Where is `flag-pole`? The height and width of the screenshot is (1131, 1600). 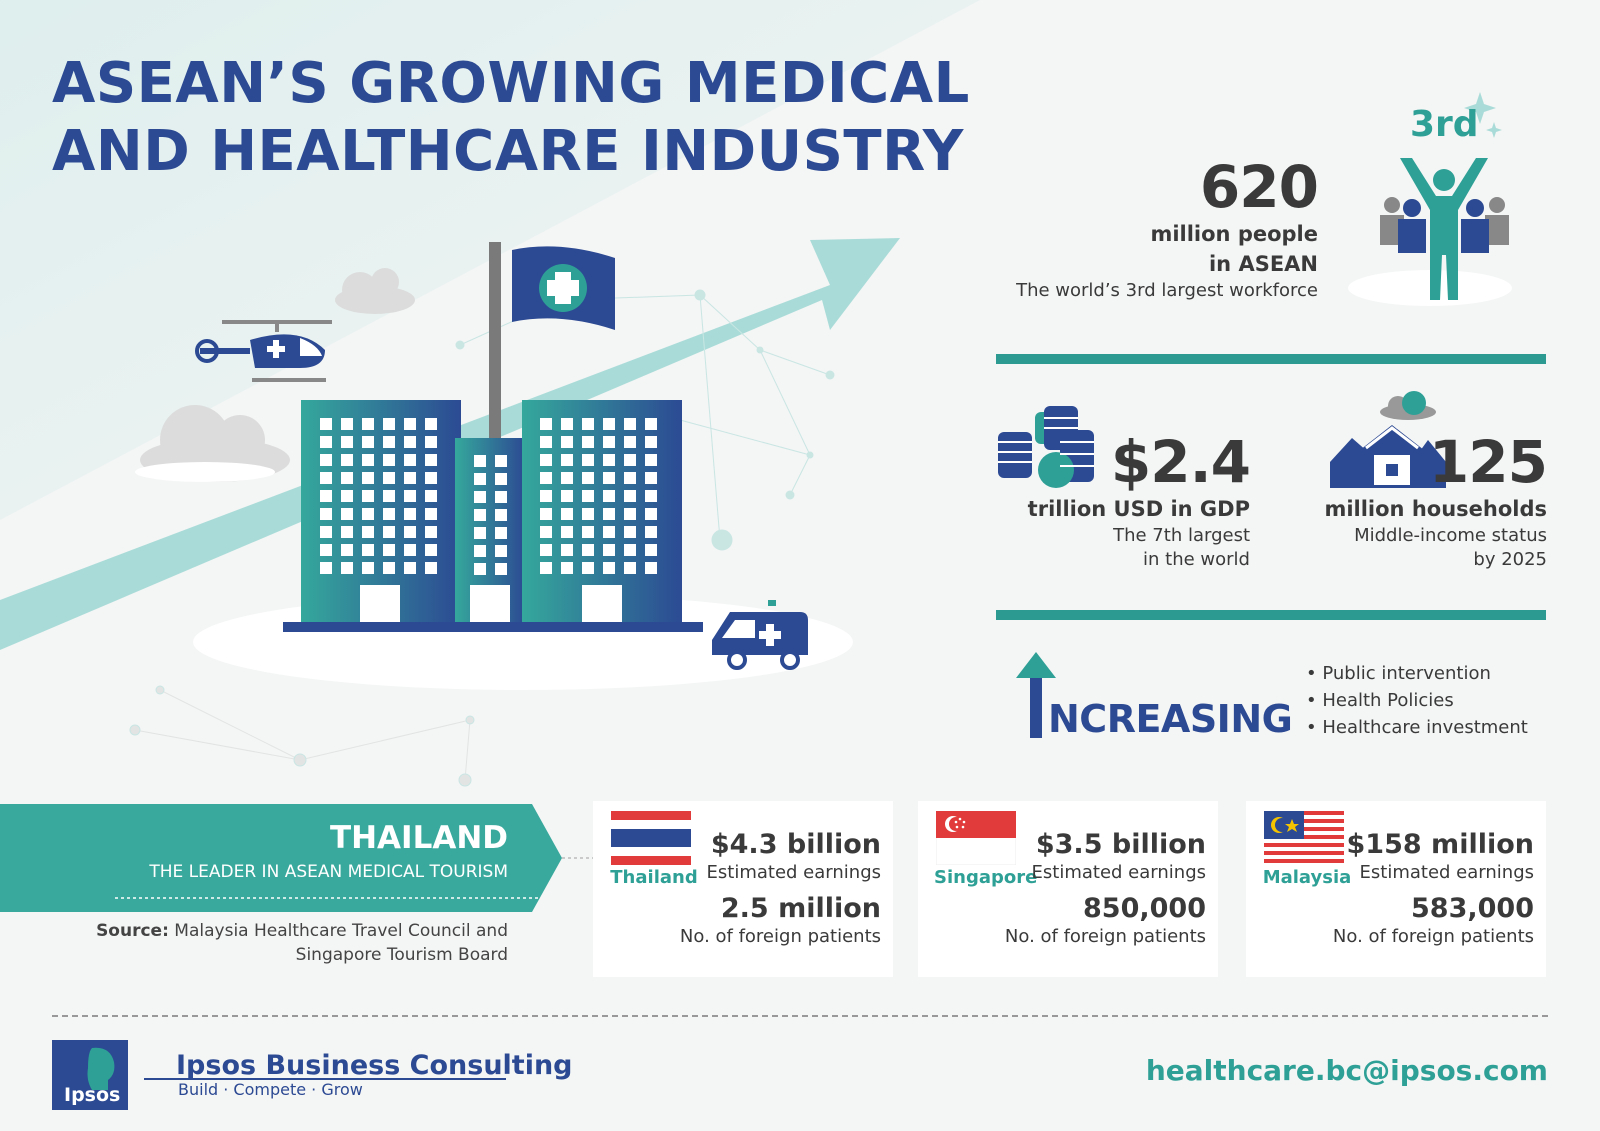
flag-pole is located at coordinates (495, 342).